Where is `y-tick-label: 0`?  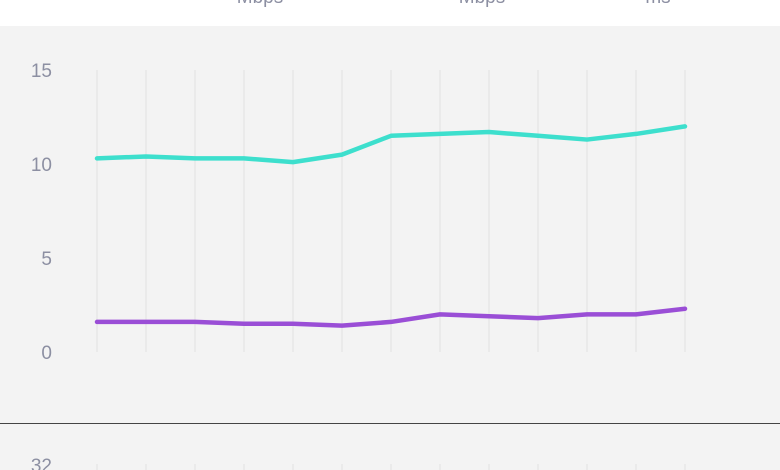
y-tick-label: 0 is located at coordinates (46, 353).